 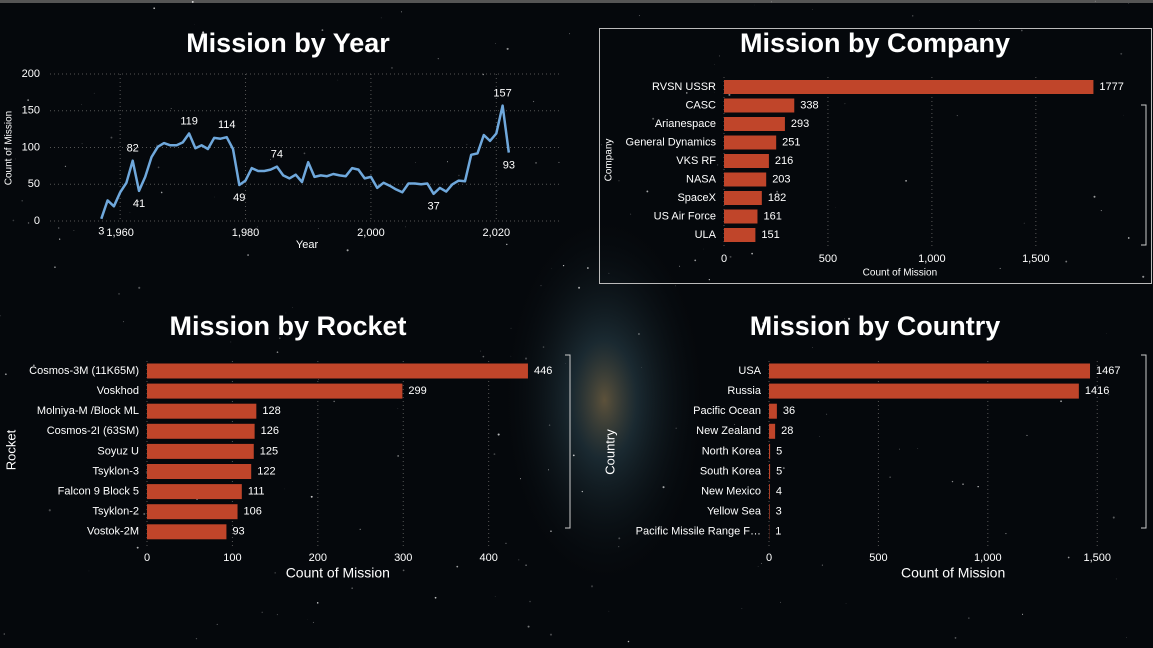 What do you see at coordinates (488, 558) in the screenshot?
I see `x-tick-label: 400` at bounding box center [488, 558].